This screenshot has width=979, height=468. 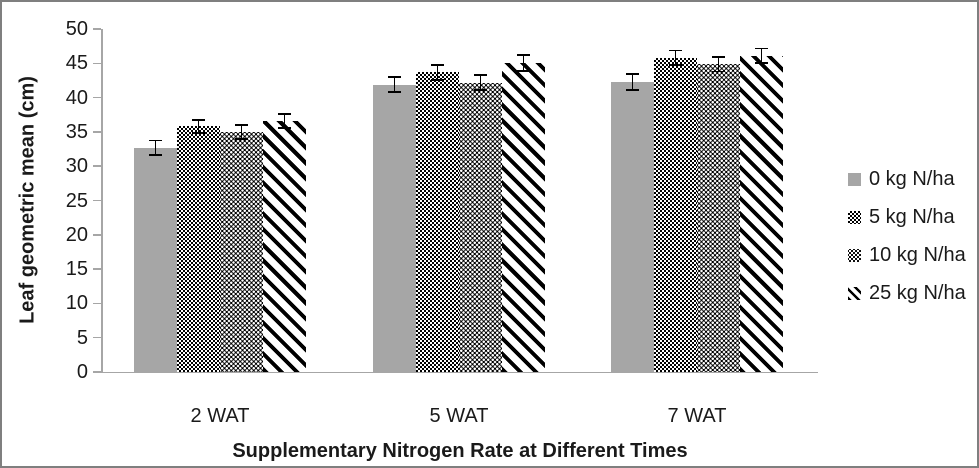 What do you see at coordinates (917, 254) in the screenshot?
I see `legend-label: 10 kg N/ha` at bounding box center [917, 254].